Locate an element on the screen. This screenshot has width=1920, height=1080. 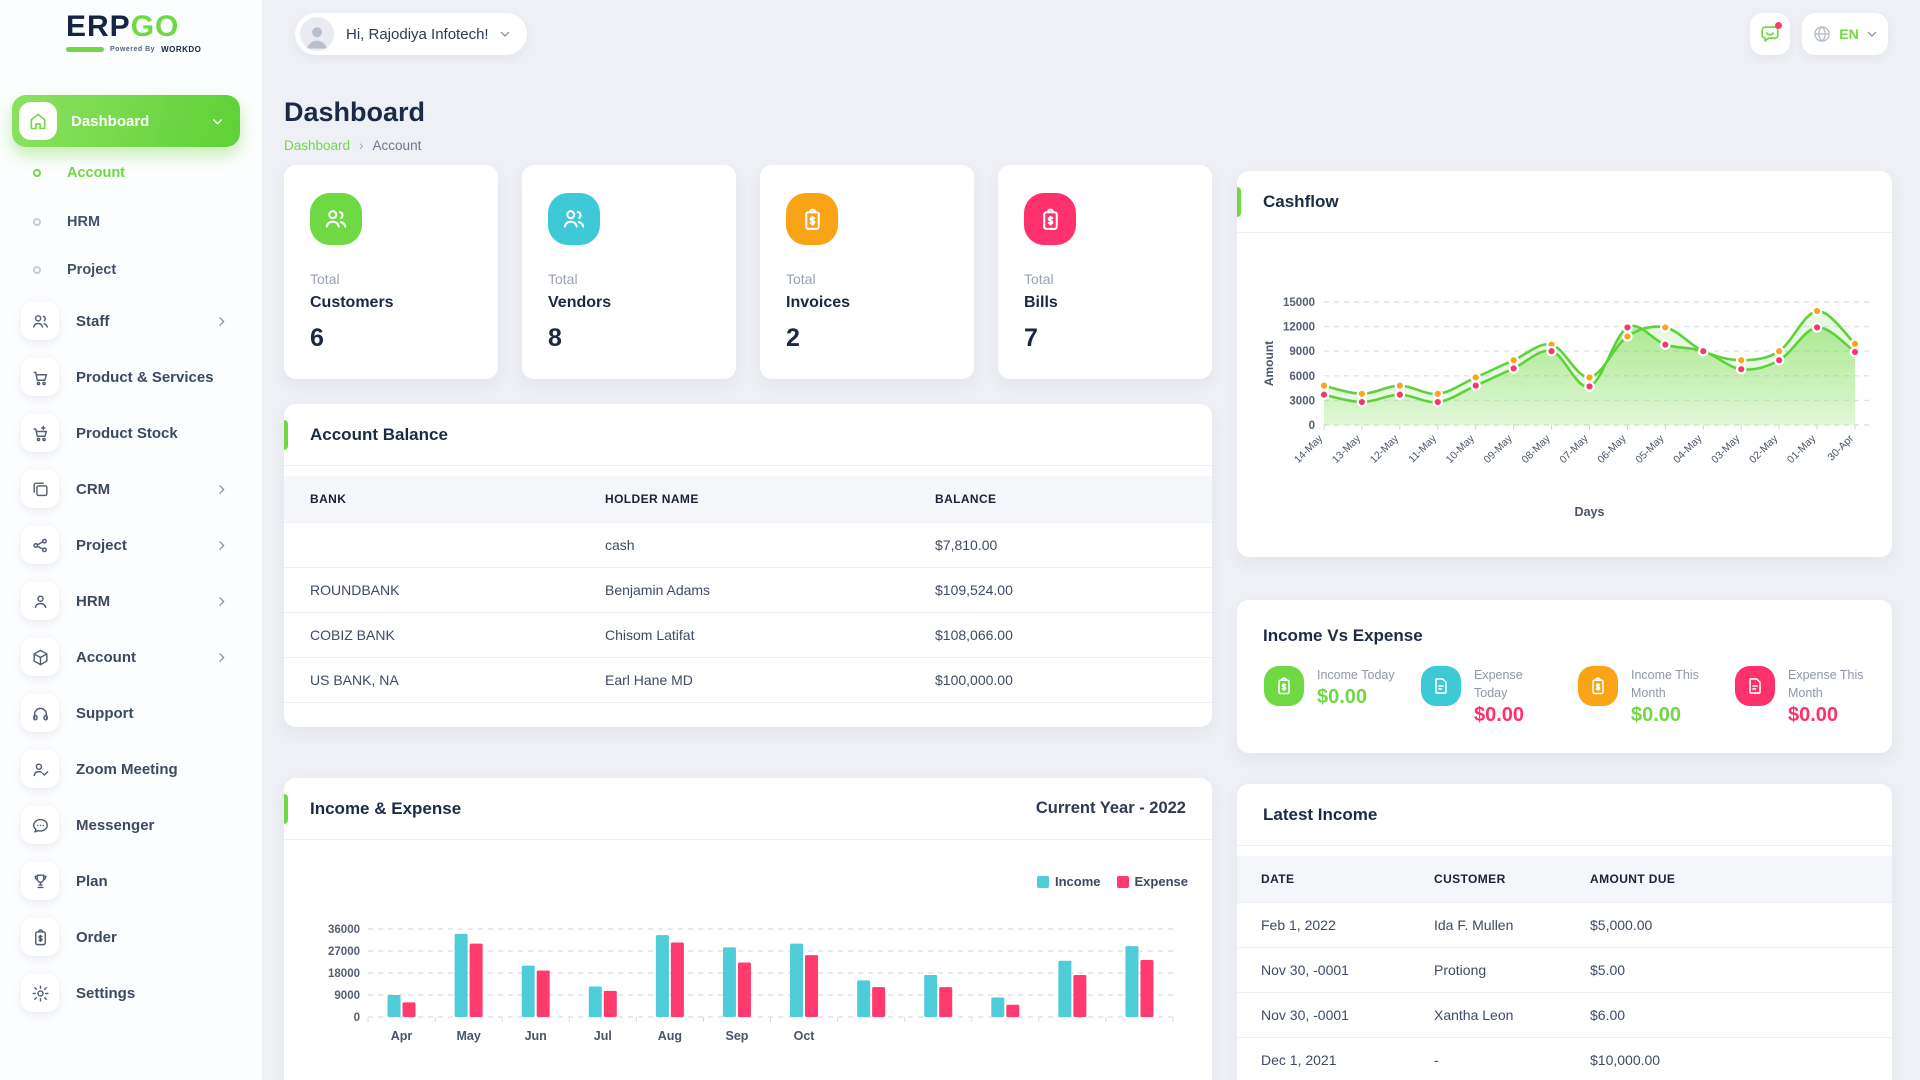
sidebar-item-hrm-sub: HRM is located at coordinates (126, 222).